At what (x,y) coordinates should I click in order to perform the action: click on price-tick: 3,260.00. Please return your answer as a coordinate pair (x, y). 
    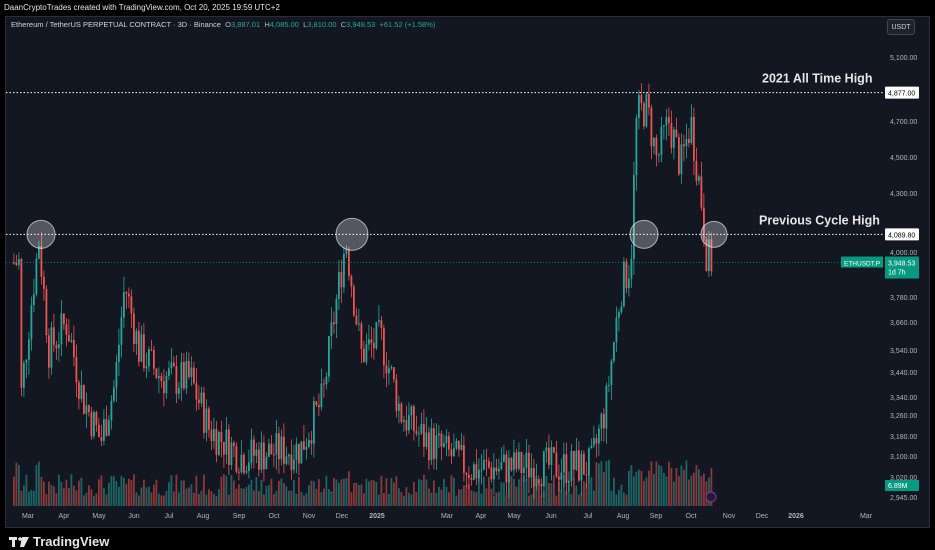
    Looking at the image, I should click on (903, 416).